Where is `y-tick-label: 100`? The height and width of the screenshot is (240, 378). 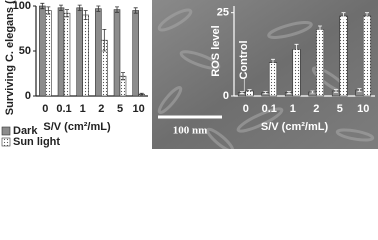
y-tick-label: 100 is located at coordinates (22, 6).